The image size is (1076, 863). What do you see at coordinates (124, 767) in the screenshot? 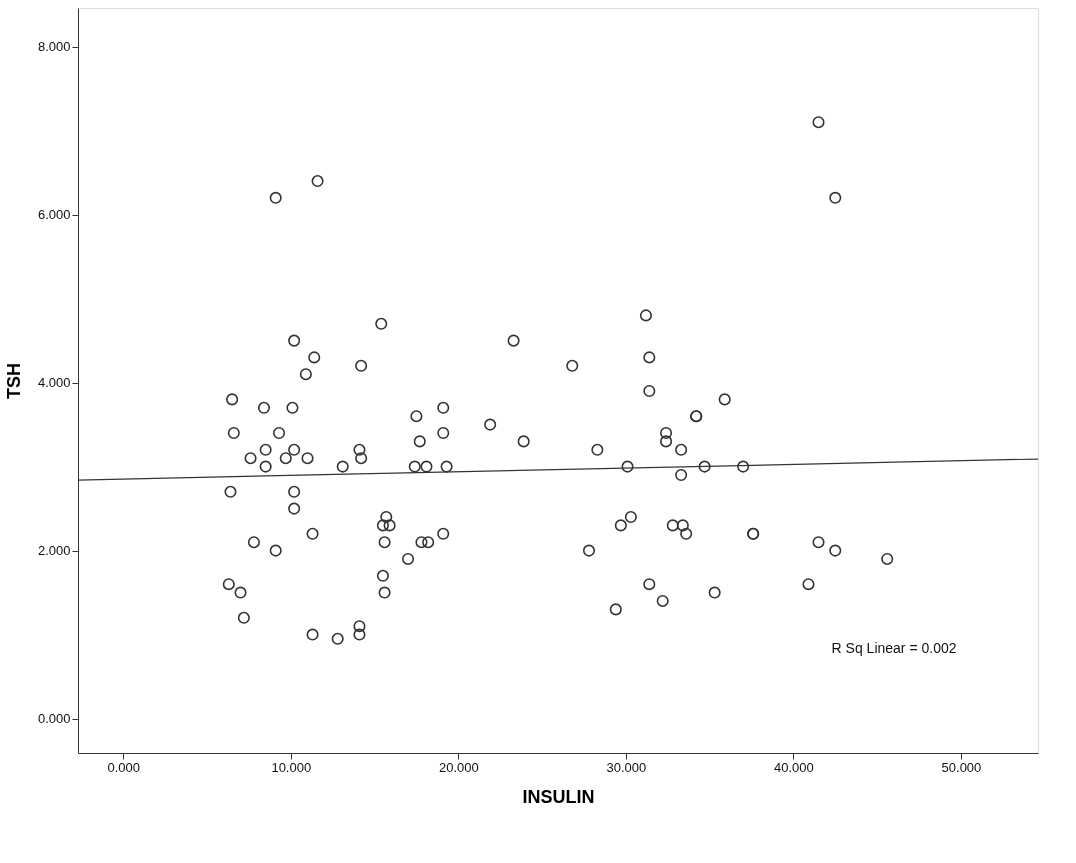
I see `x-tick-label: 0.000` at bounding box center [124, 767].